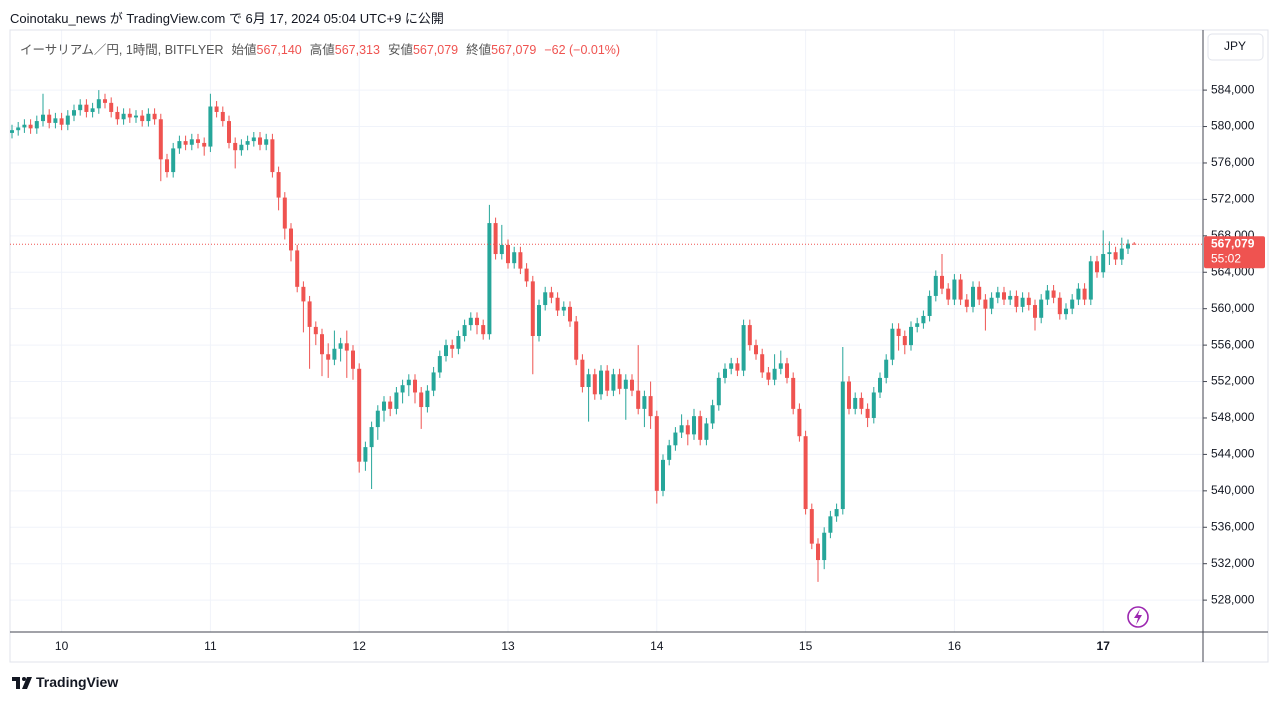 This screenshot has height=701, width=1280. I want to click on symbol-label: イーサリアム／円, 1時間, BITFLYER, so click(122, 50).